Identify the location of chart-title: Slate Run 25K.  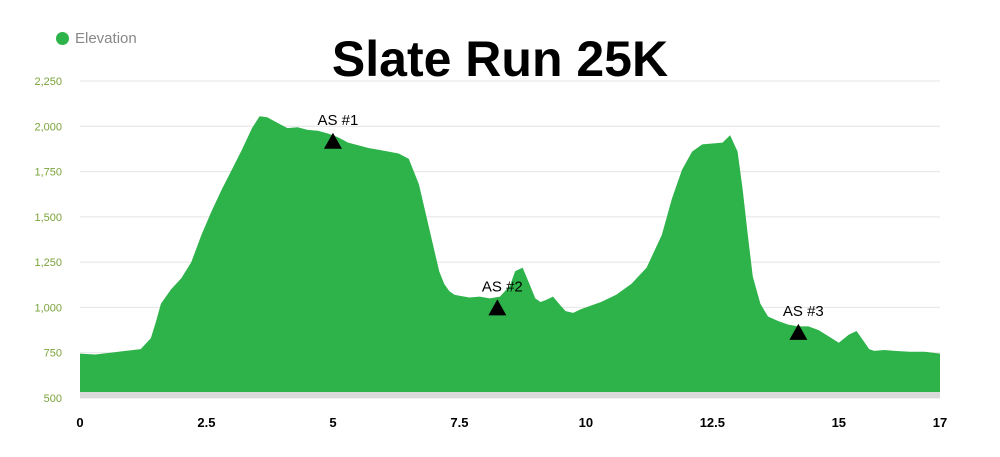
(500, 59).